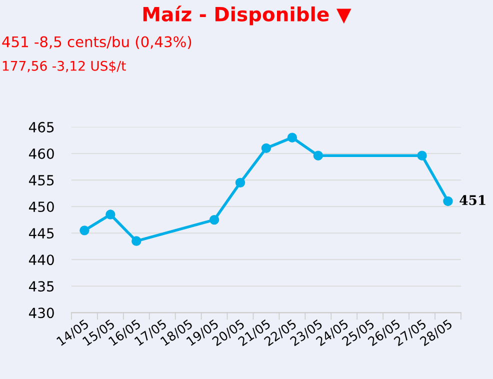  I want to click on y-tick-label: 440, so click(41, 260).